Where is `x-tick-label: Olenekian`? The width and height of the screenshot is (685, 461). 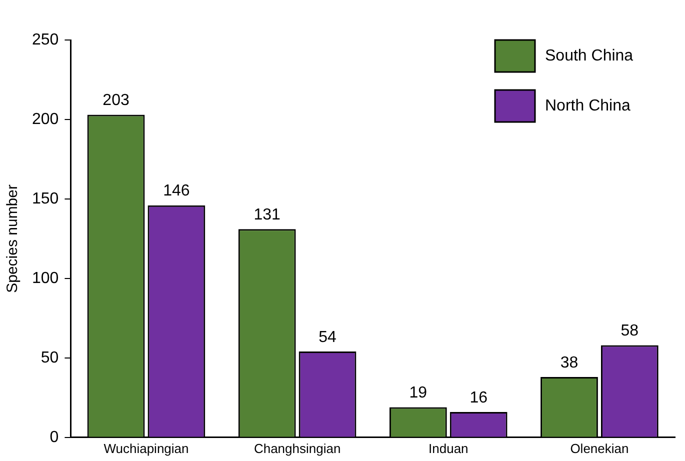
x-tick-label: Olenekian is located at coordinates (599, 448).